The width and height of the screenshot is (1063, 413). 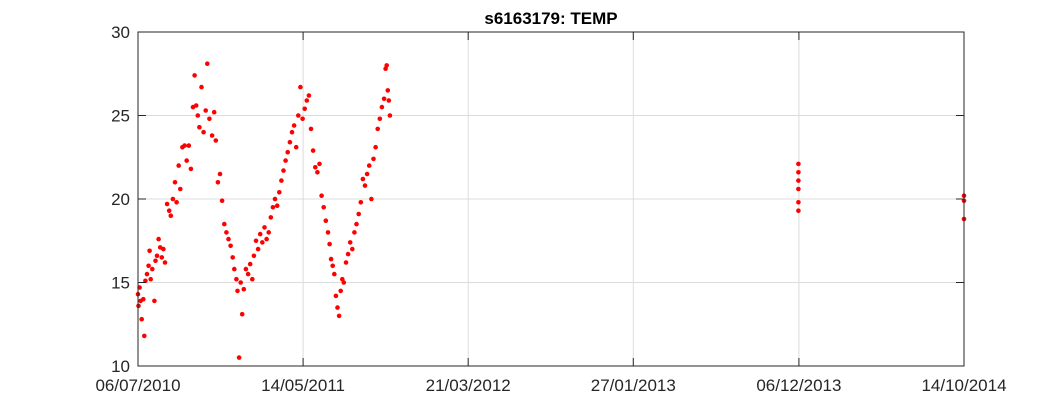 I want to click on x-tick-label: 27/01/2013, so click(x=633, y=385).